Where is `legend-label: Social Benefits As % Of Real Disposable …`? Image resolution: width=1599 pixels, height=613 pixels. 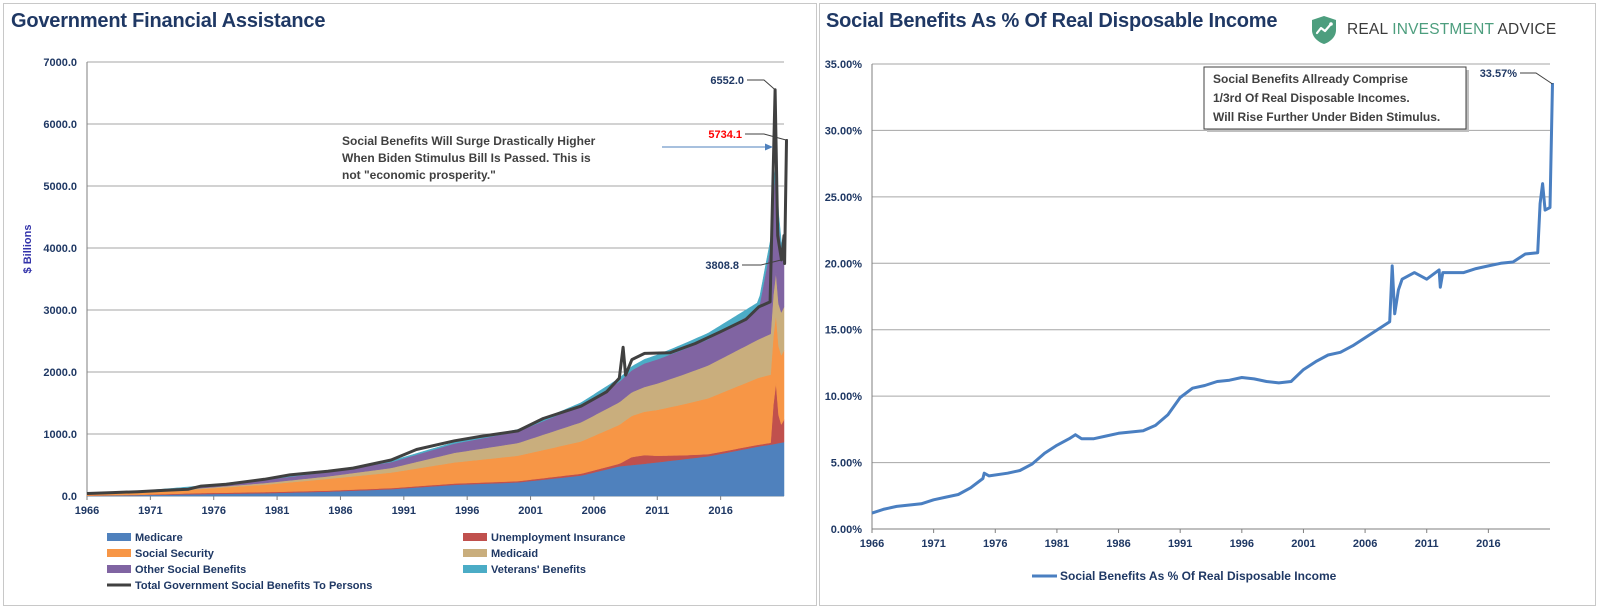
legend-label: Social Benefits As % Of Real Disposable … is located at coordinates (1198, 576).